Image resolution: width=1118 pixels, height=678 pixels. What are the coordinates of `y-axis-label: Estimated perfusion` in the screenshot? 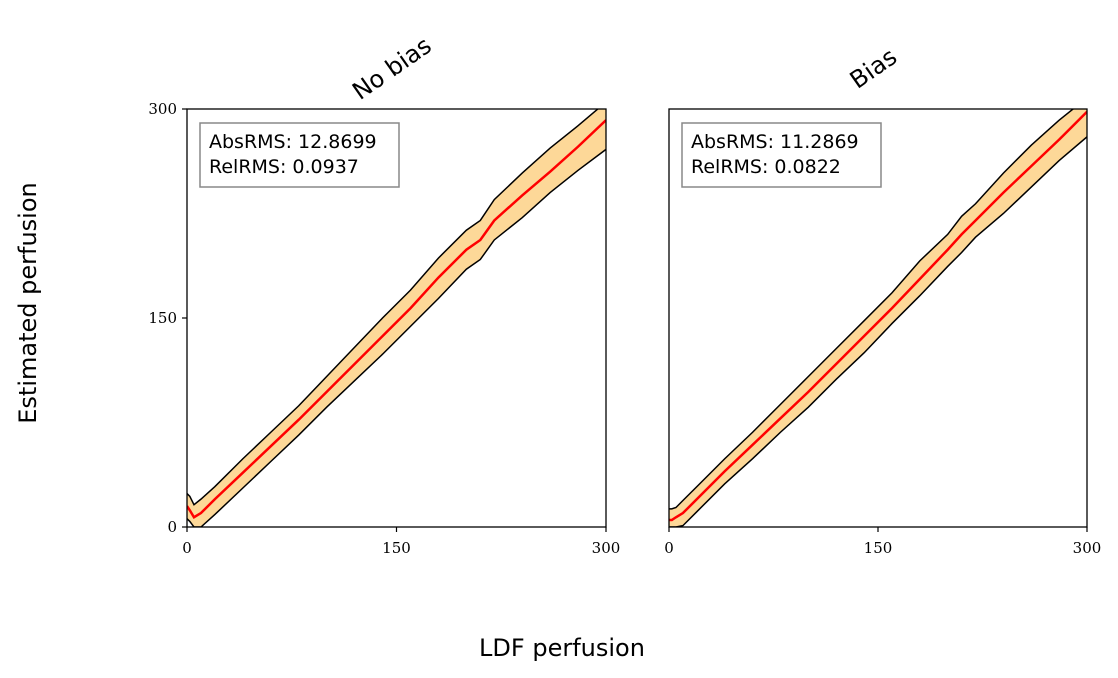 It's located at (28, 302).